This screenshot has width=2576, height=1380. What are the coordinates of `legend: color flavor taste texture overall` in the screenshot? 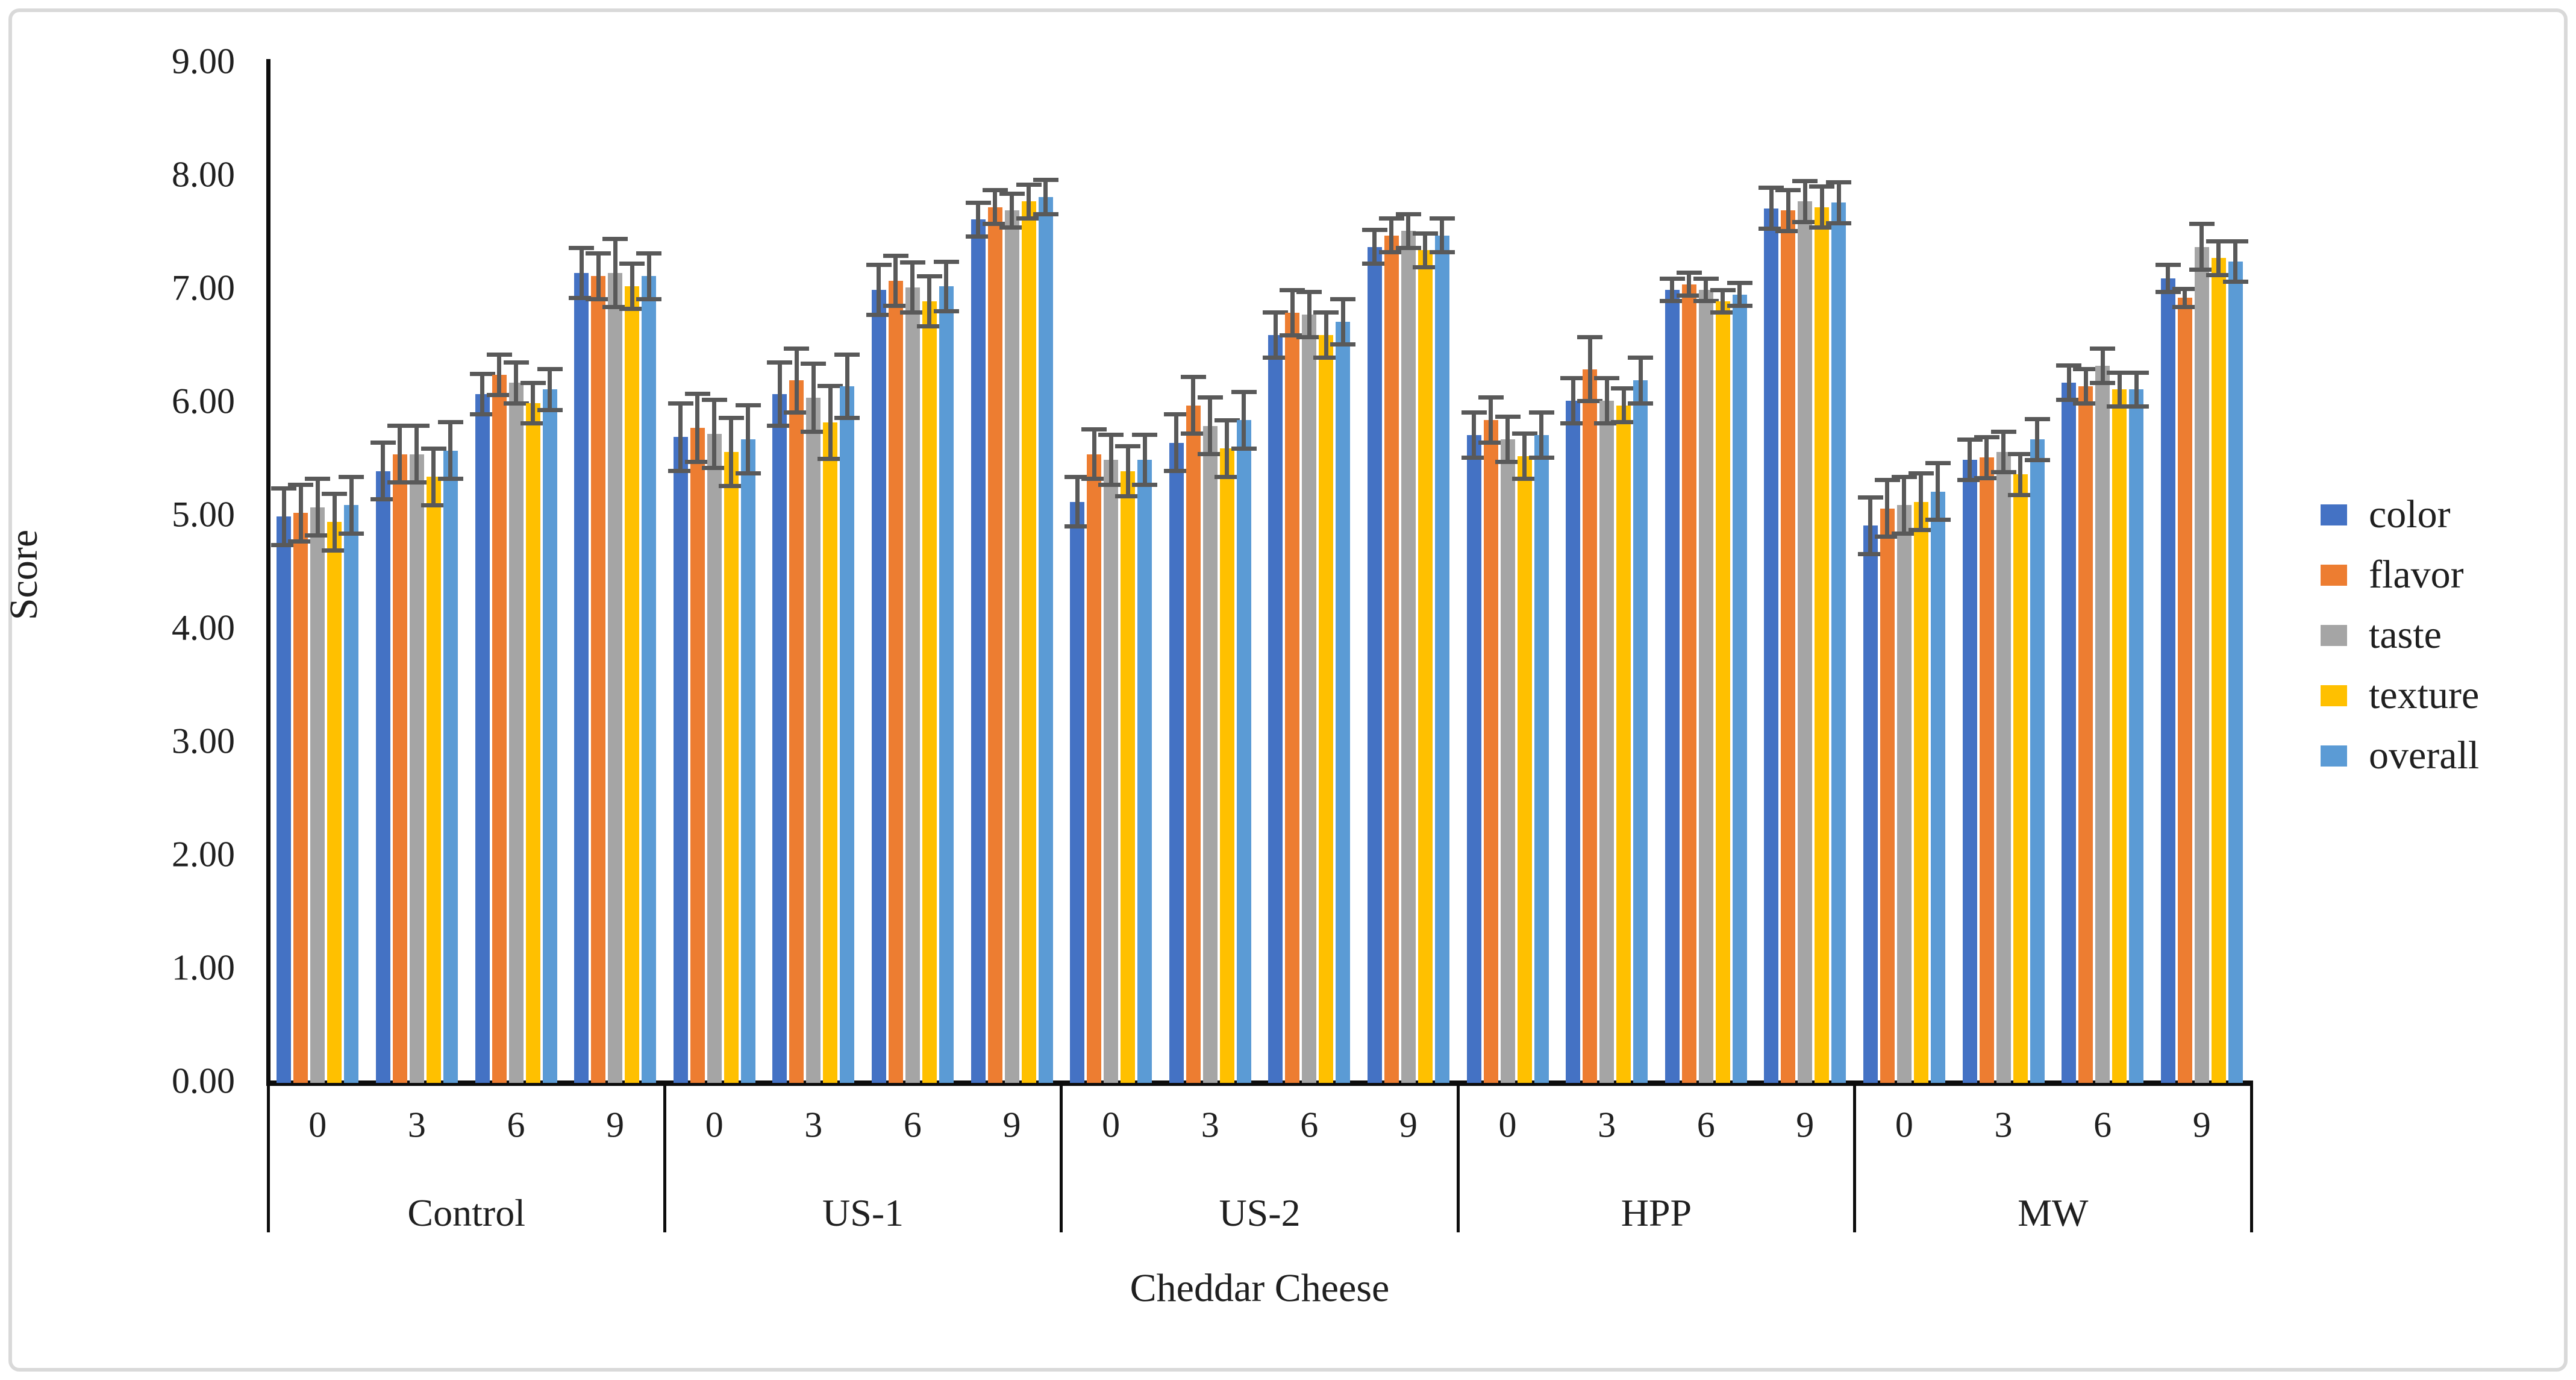 It's located at (2400, 635).